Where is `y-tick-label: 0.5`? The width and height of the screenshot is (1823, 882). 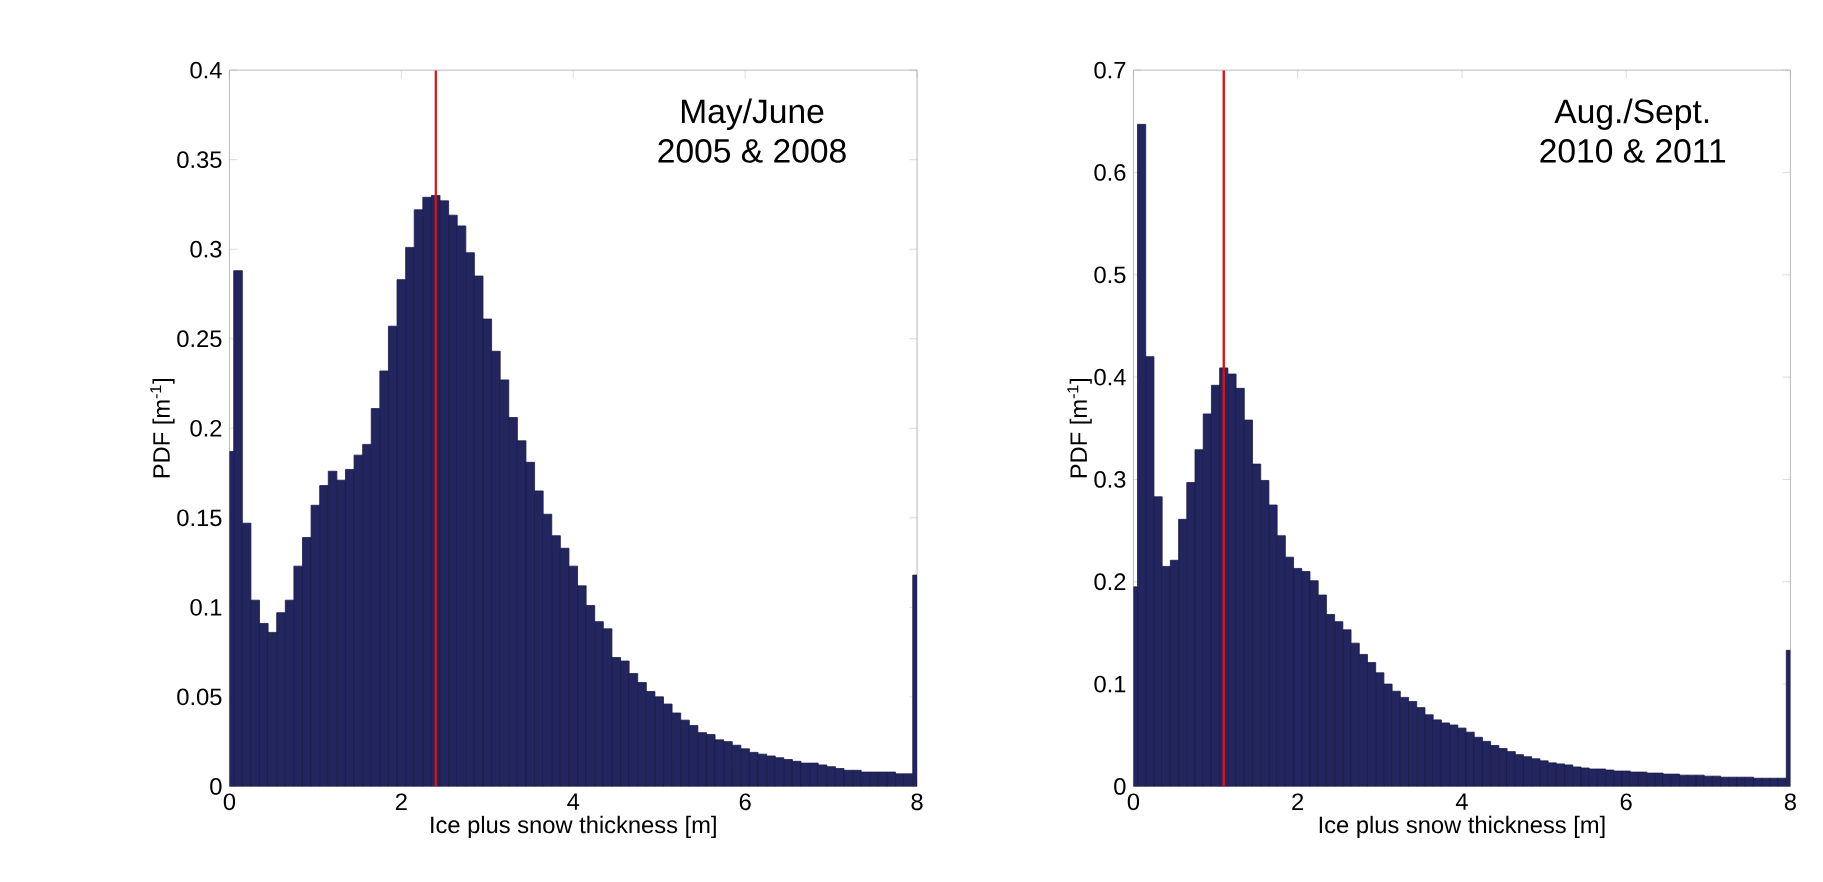
y-tick-label: 0.5 is located at coordinates (1110, 275).